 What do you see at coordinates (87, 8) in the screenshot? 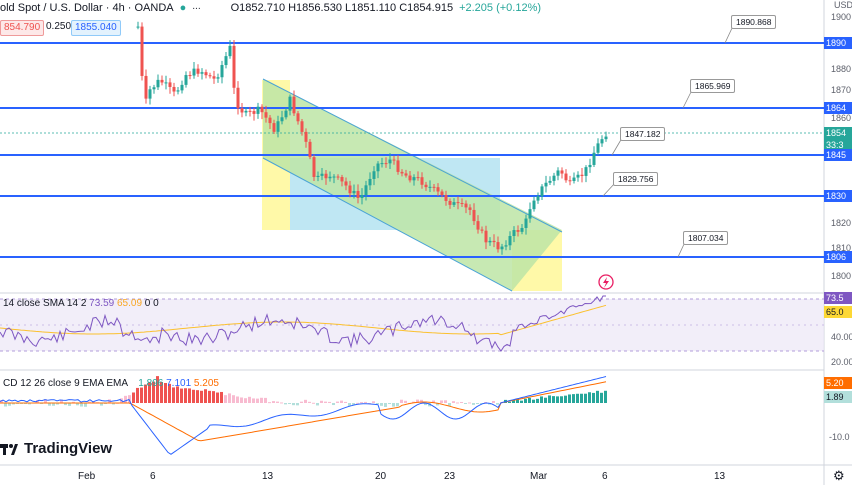
I see `symbol-title: old Spot / U.S. Dollar · 4h · OANDA` at bounding box center [87, 8].